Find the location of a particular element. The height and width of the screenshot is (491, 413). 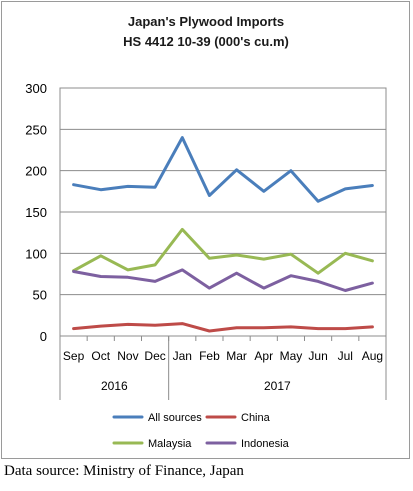

y-tick-label: 200 is located at coordinates (36, 171).